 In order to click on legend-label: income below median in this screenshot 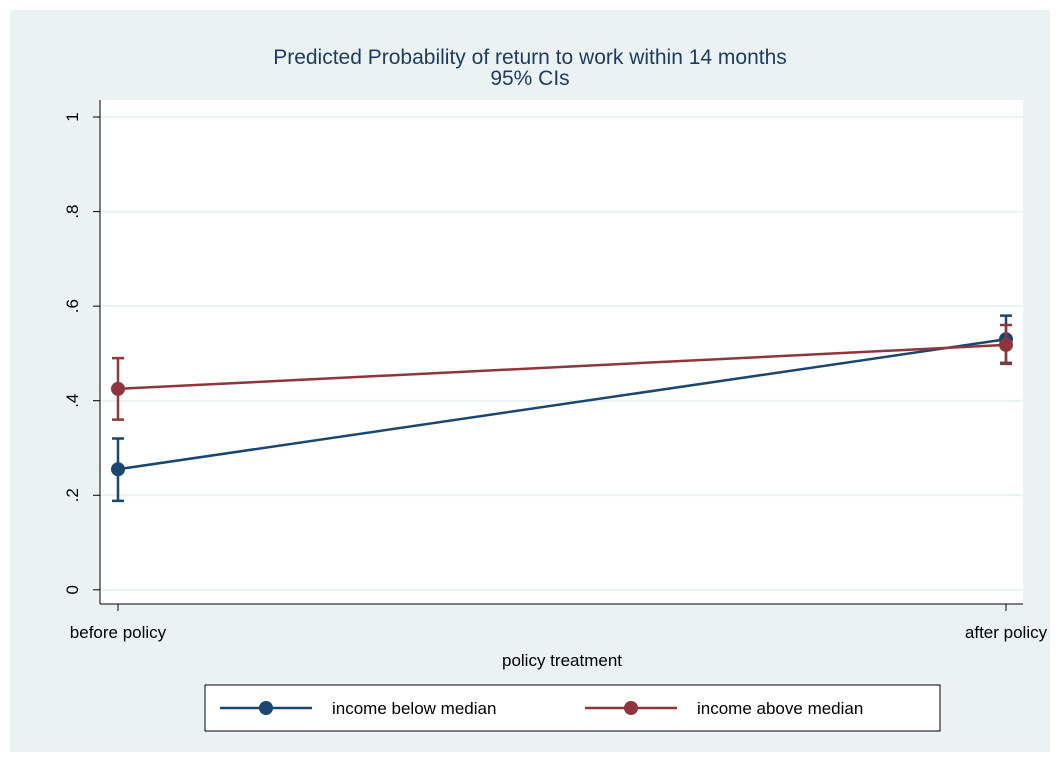, I will do `click(414, 708)`.